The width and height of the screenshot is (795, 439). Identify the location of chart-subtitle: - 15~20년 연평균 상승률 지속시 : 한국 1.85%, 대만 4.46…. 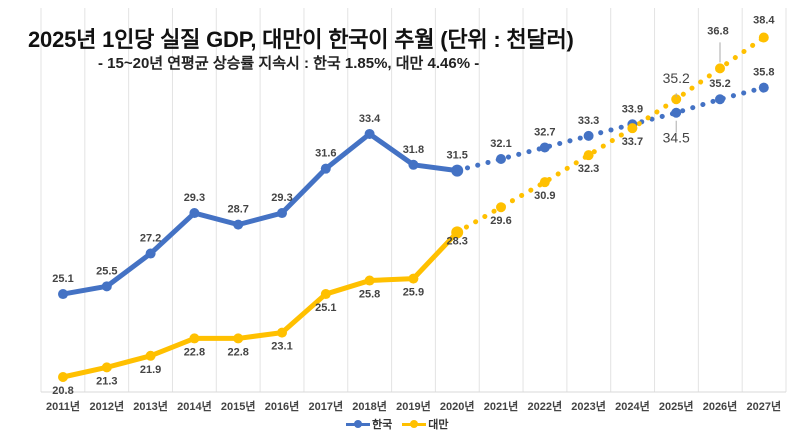
(289, 63).